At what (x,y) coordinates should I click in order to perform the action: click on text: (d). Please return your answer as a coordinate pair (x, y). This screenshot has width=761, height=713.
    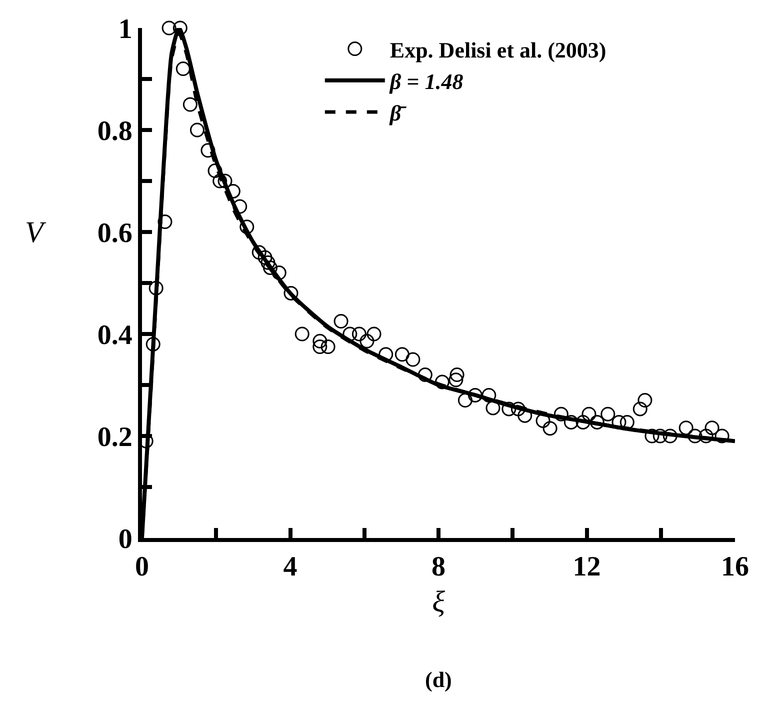
    Looking at the image, I should click on (438, 679).